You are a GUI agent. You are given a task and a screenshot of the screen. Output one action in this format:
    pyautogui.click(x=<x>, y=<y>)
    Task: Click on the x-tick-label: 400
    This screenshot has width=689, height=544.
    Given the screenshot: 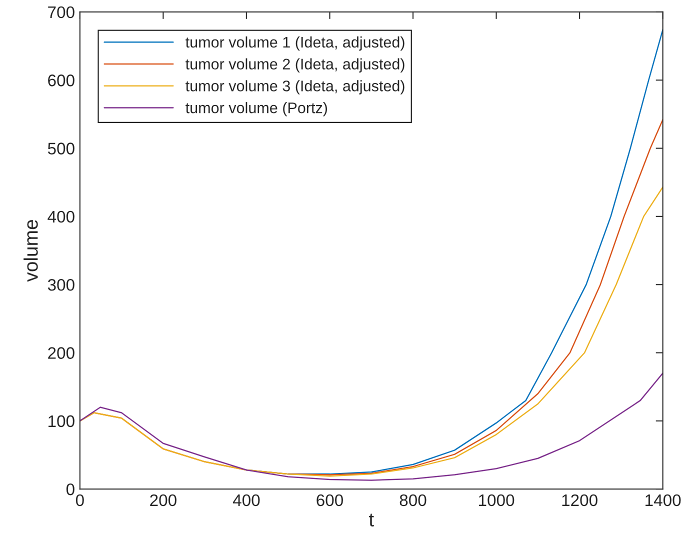 What is the action you would take?
    pyautogui.click(x=246, y=500)
    